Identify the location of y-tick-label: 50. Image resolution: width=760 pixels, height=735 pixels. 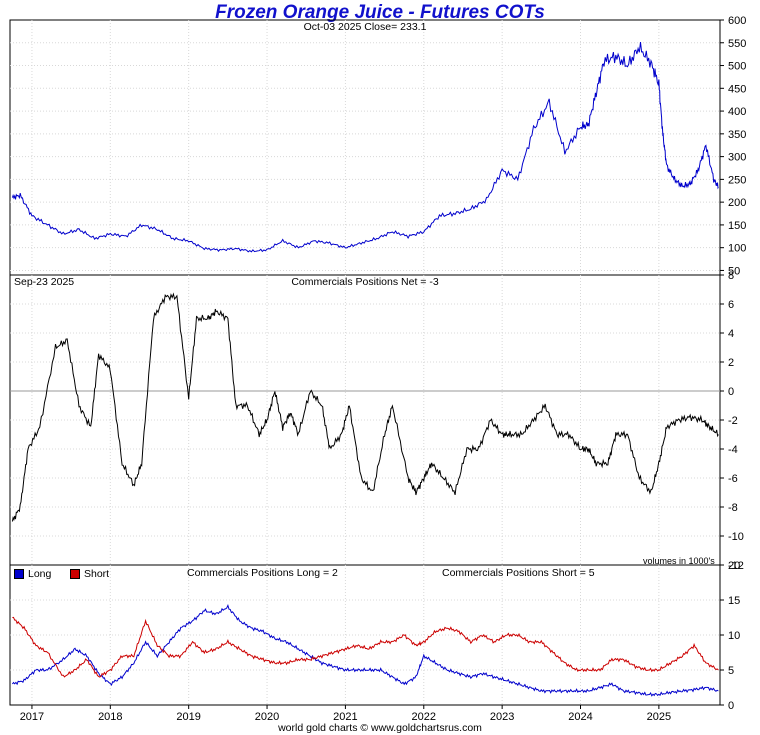
(734, 271).